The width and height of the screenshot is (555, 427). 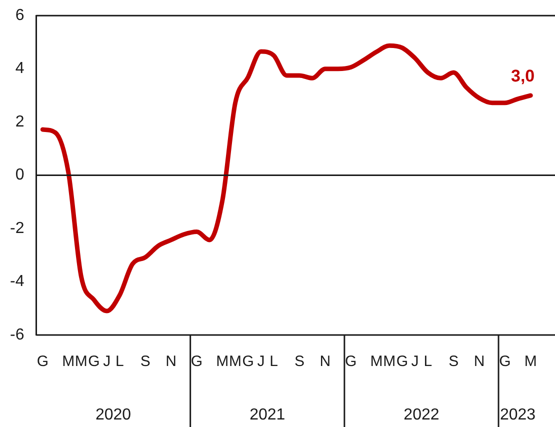 What do you see at coordinates (19, 69) in the screenshot?
I see `y-tick-label: 4` at bounding box center [19, 69].